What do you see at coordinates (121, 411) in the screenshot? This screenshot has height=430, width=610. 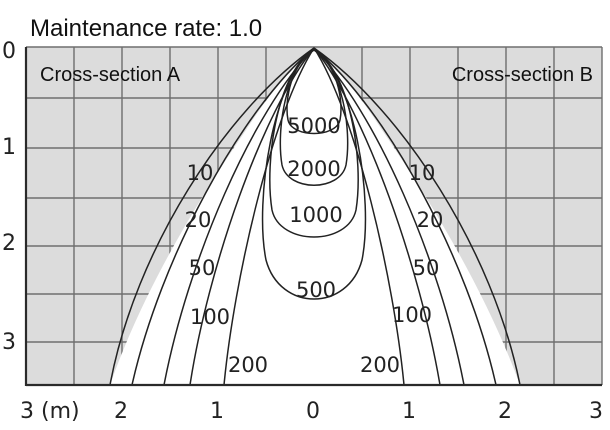 I see `horizontal-tick-2-left: 2` at bounding box center [121, 411].